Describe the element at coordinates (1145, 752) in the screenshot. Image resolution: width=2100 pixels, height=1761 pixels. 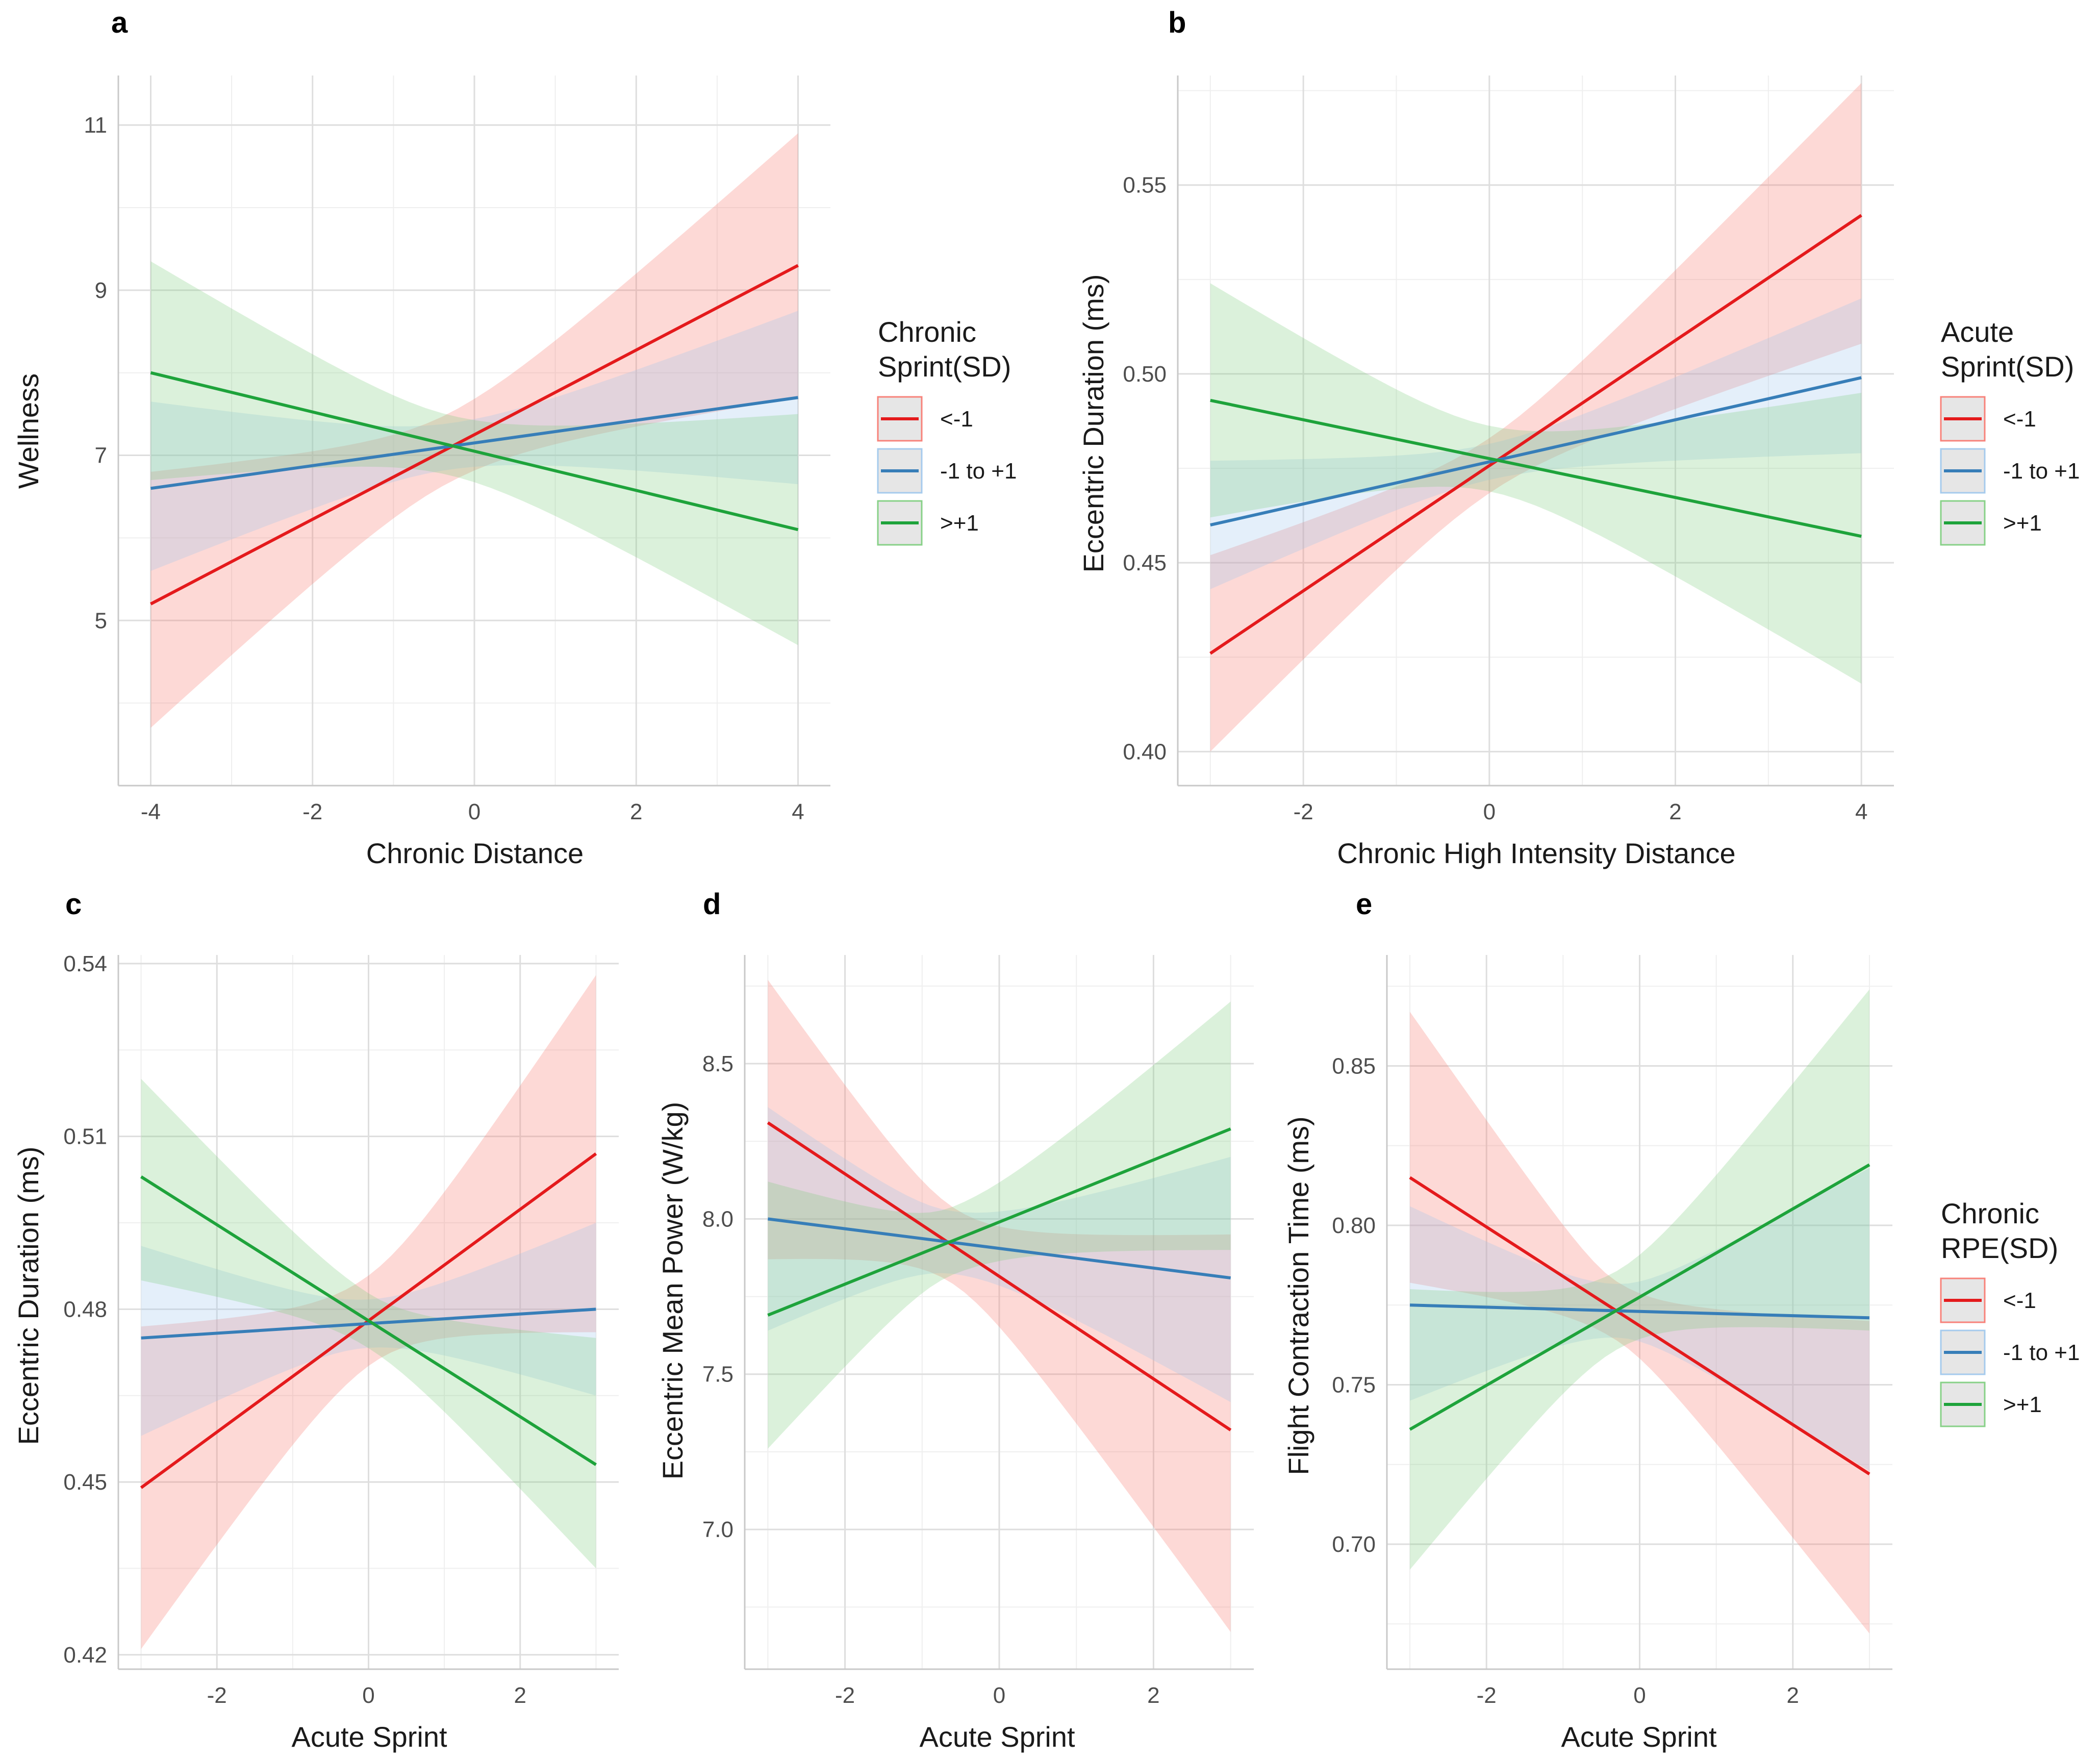
I see `y-tick-label: 0.40` at that location.